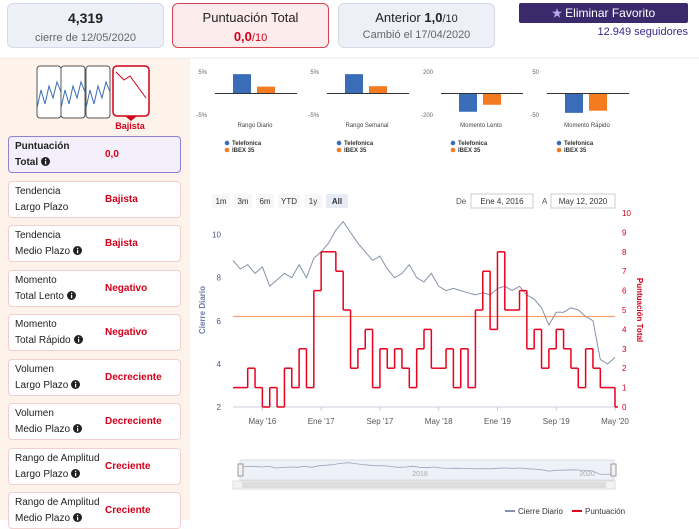 The image size is (699, 529). Describe the element at coordinates (94, 377) in the screenshot. I see `indicator-row: Volumen Largo Plazo Decreciente` at that location.